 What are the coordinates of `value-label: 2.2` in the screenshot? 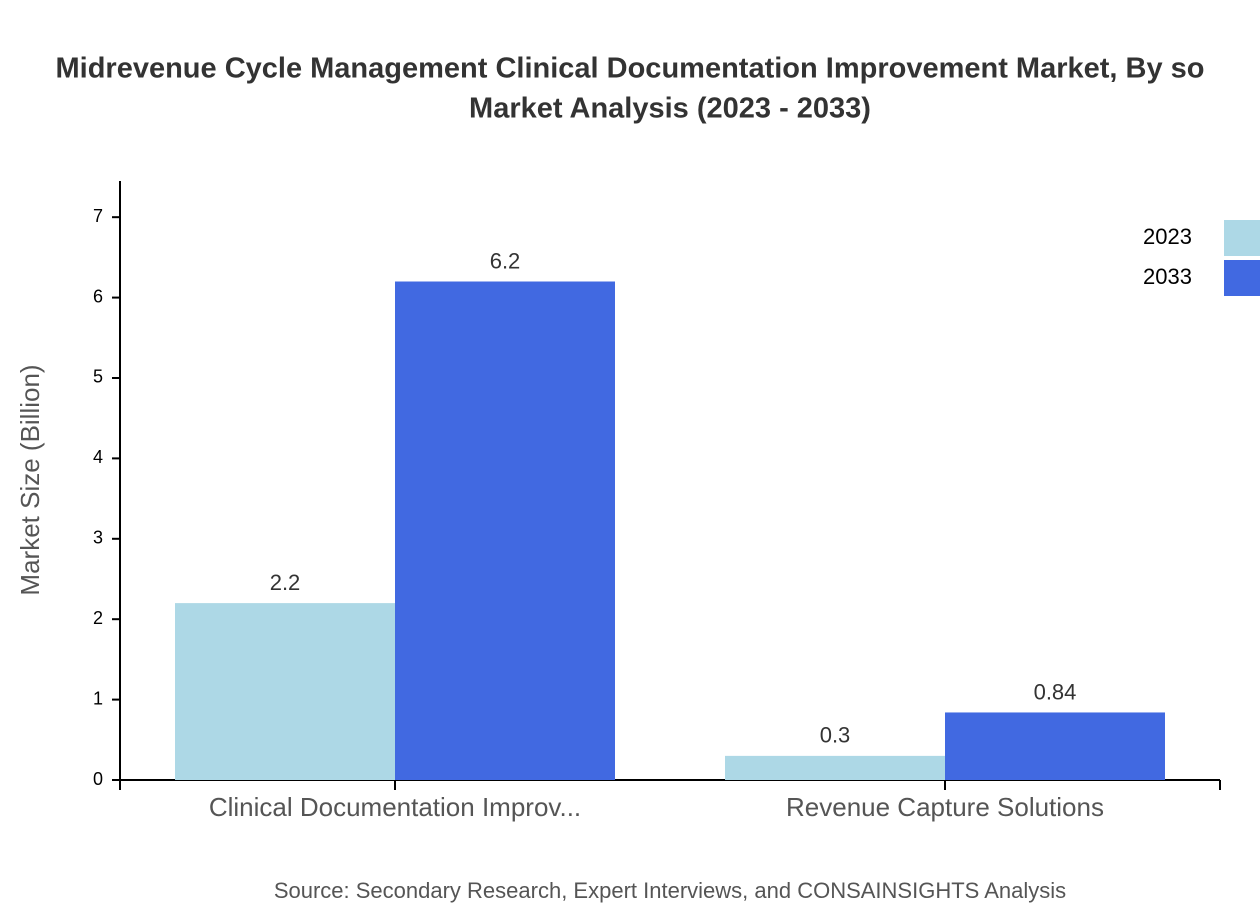 It's located at (285, 582).